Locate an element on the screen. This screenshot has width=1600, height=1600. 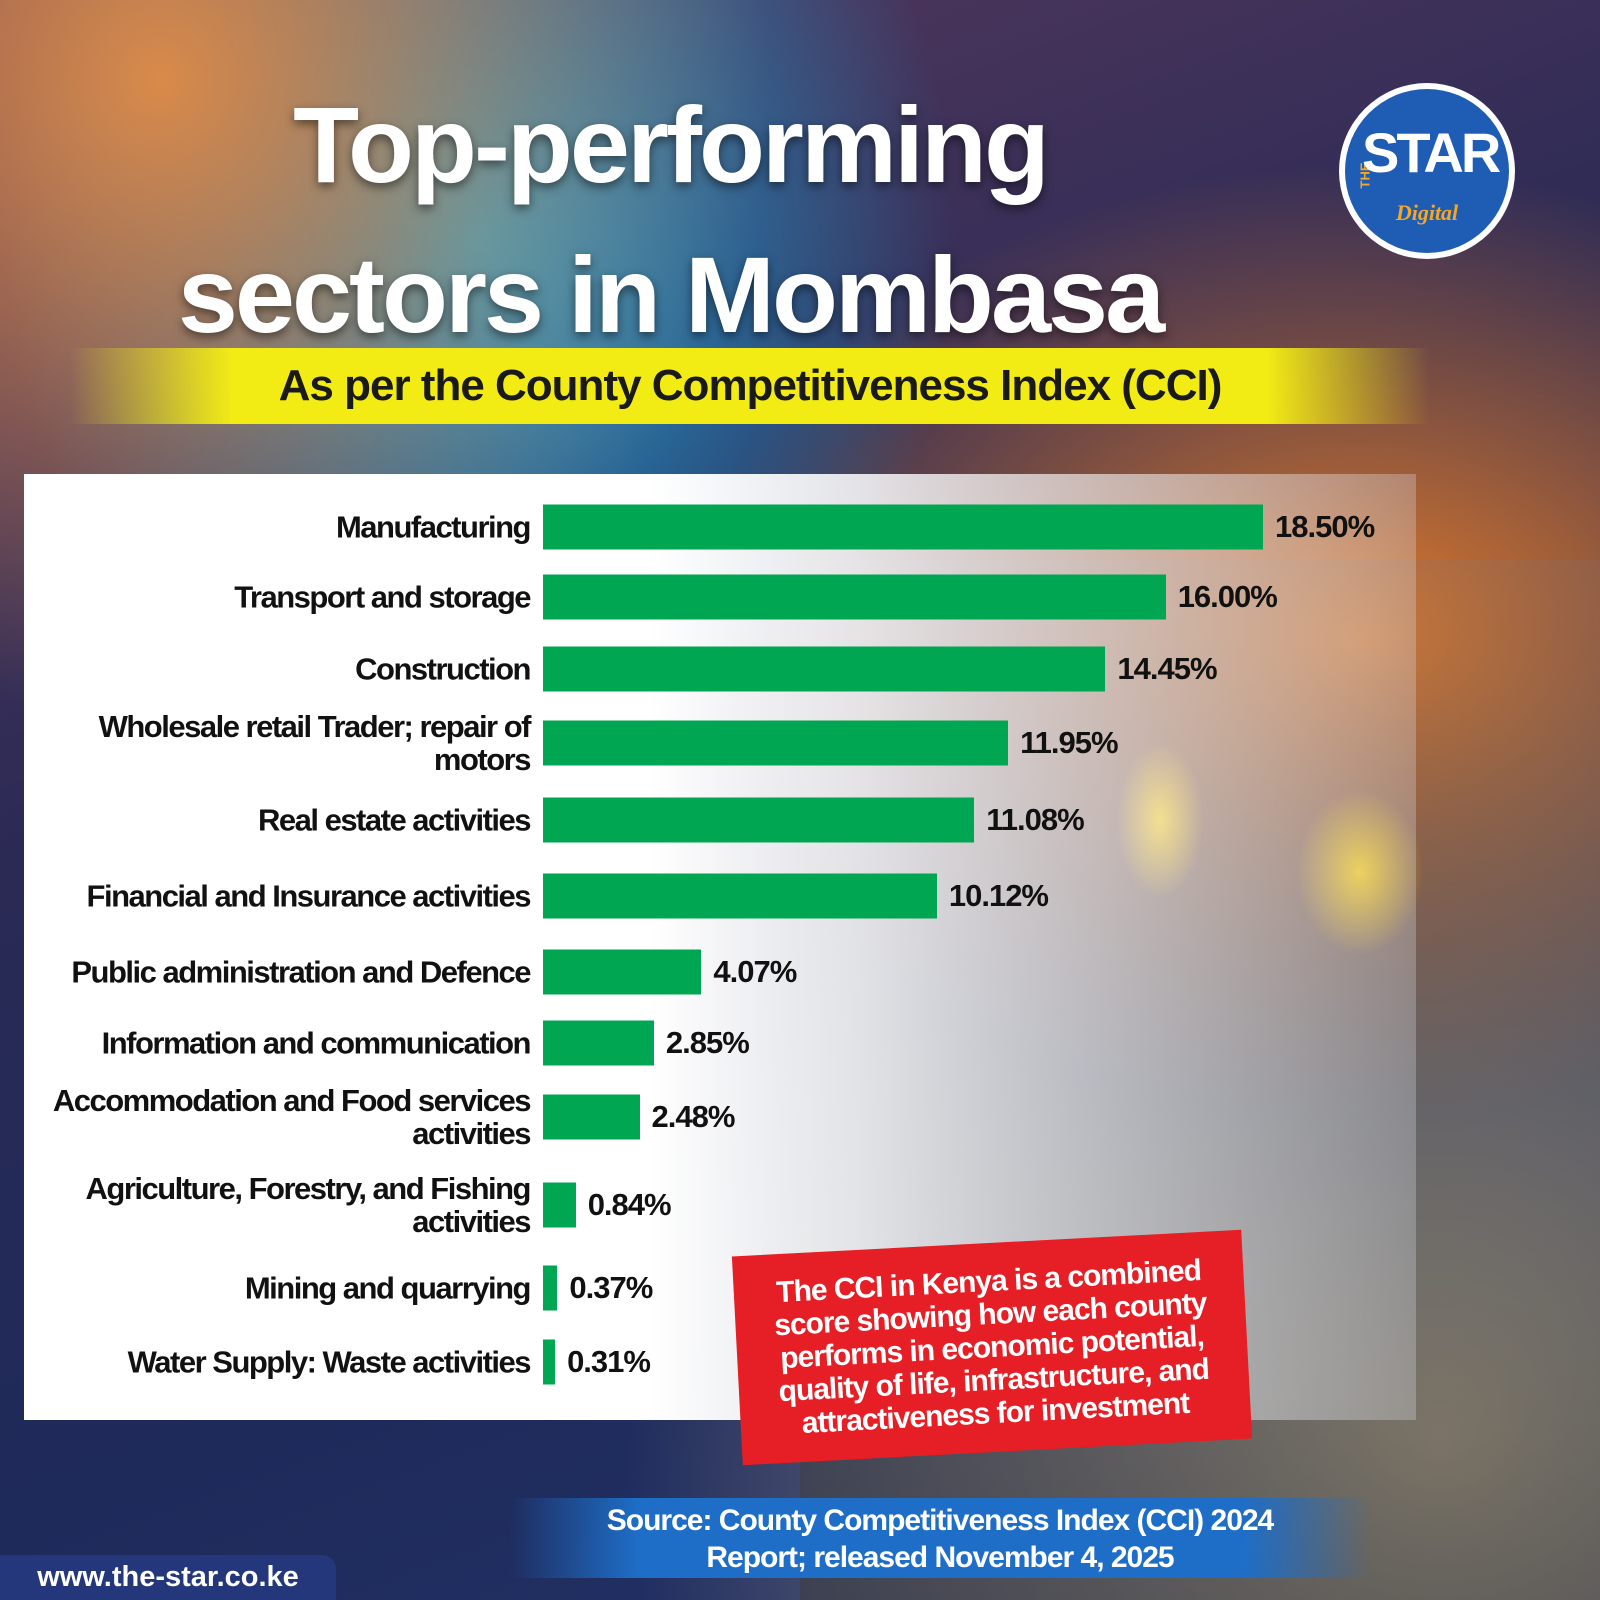
category-label: Manufacturing is located at coordinates (433, 527).